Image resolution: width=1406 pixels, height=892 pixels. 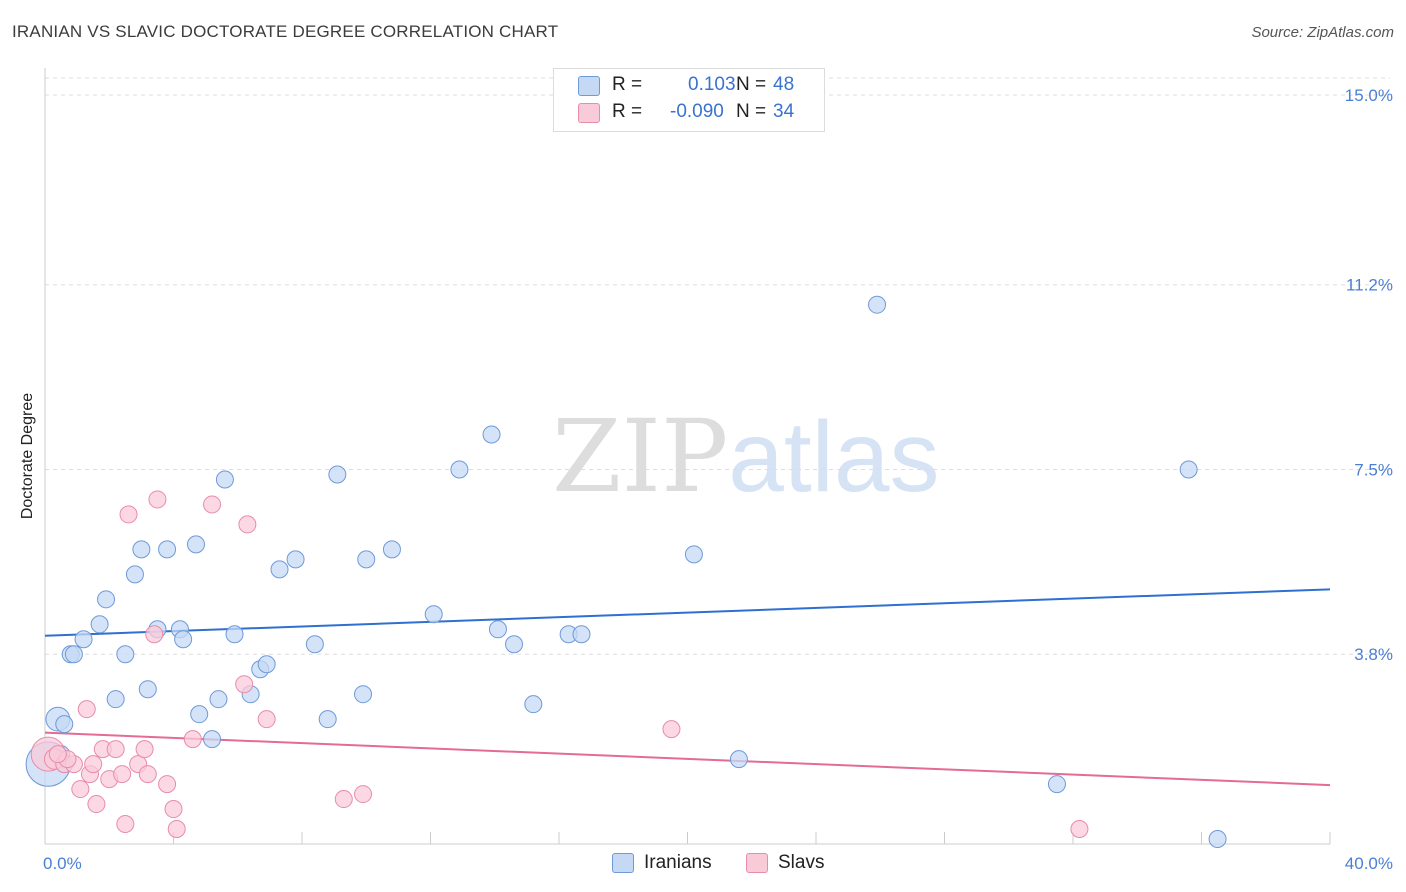 I want to click on r-value-slavs: -0.090, so click(x=697, y=111).